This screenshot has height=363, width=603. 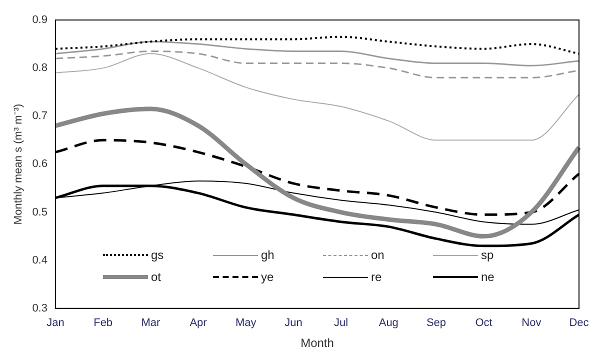 I want to click on x-tick-label: Apr, so click(x=199, y=323).